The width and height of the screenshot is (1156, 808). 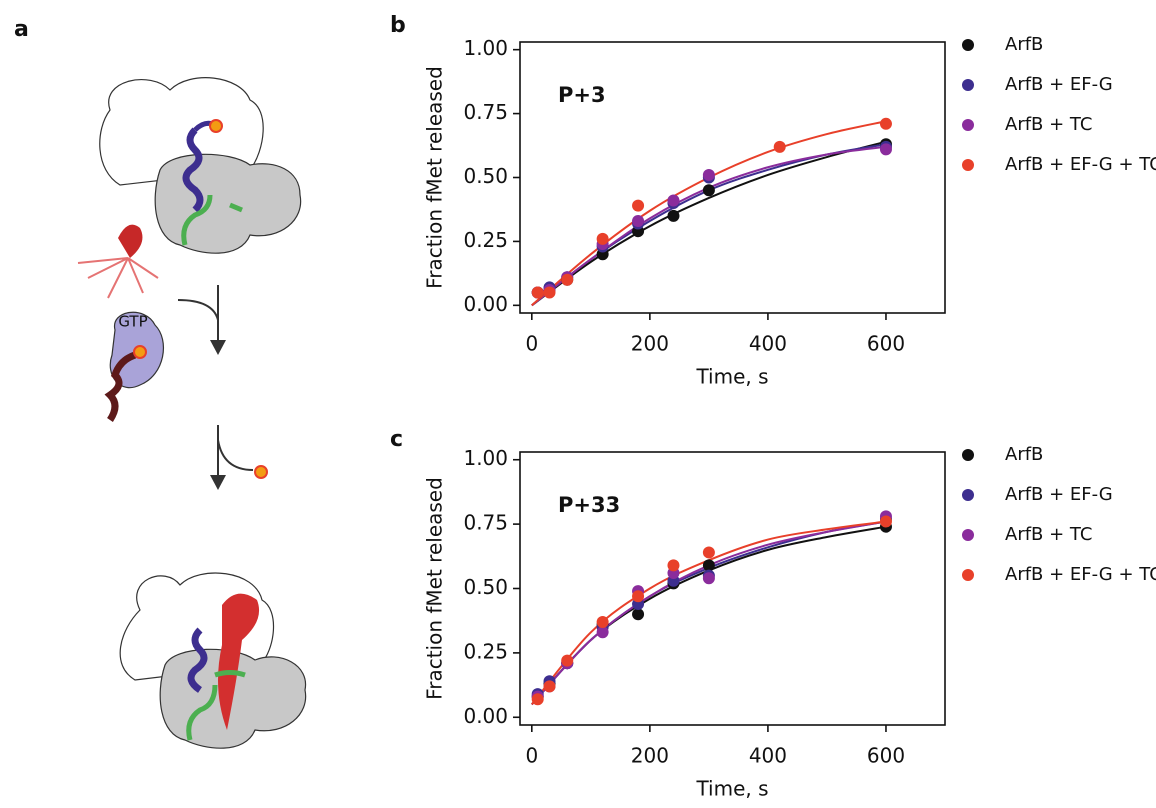 What do you see at coordinates (118, 278) in the screenshot?
I see `arfb-tail` at bounding box center [118, 278].